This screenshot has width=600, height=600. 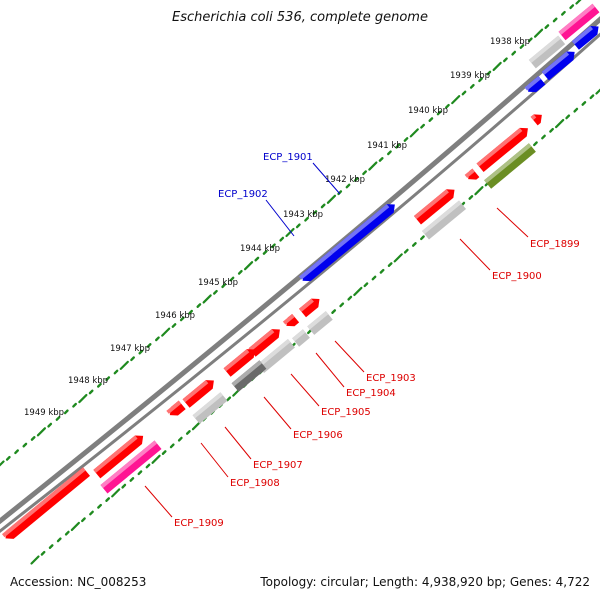 I want to click on gene-bar-ecp1901, so click(x=362, y=232).